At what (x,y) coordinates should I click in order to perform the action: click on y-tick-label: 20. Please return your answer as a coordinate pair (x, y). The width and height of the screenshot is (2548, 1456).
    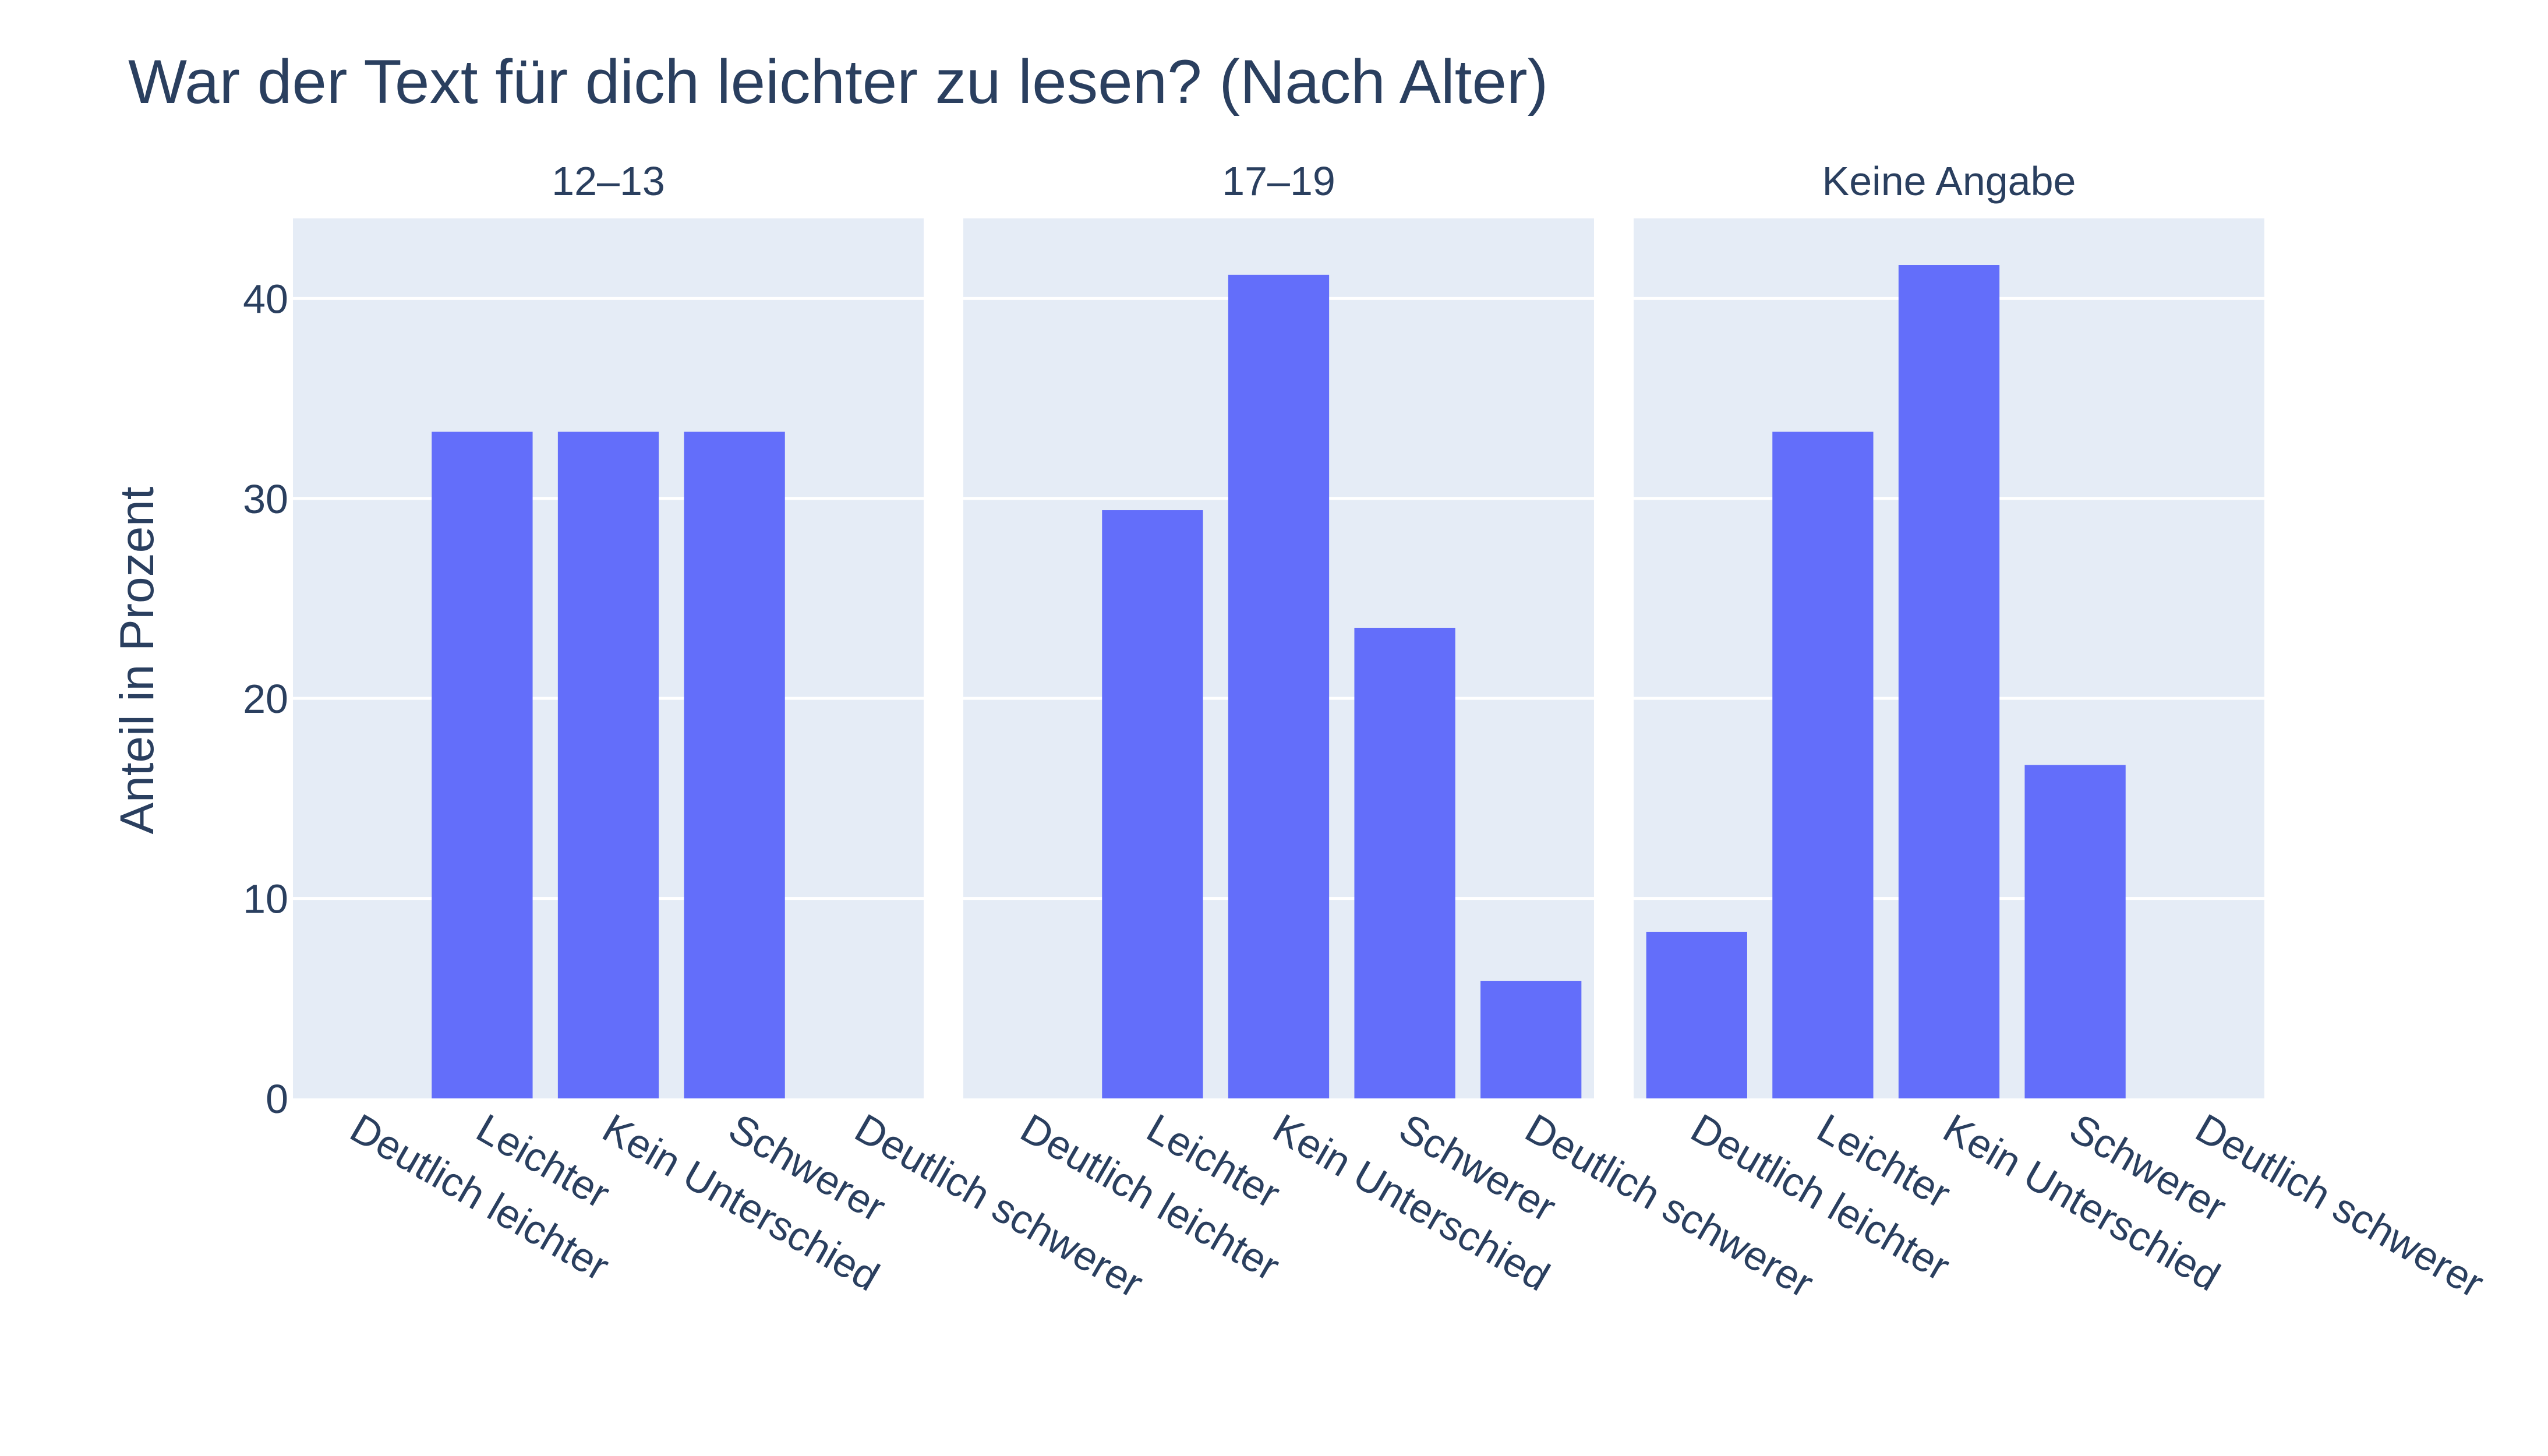
    Looking at the image, I should click on (265, 699).